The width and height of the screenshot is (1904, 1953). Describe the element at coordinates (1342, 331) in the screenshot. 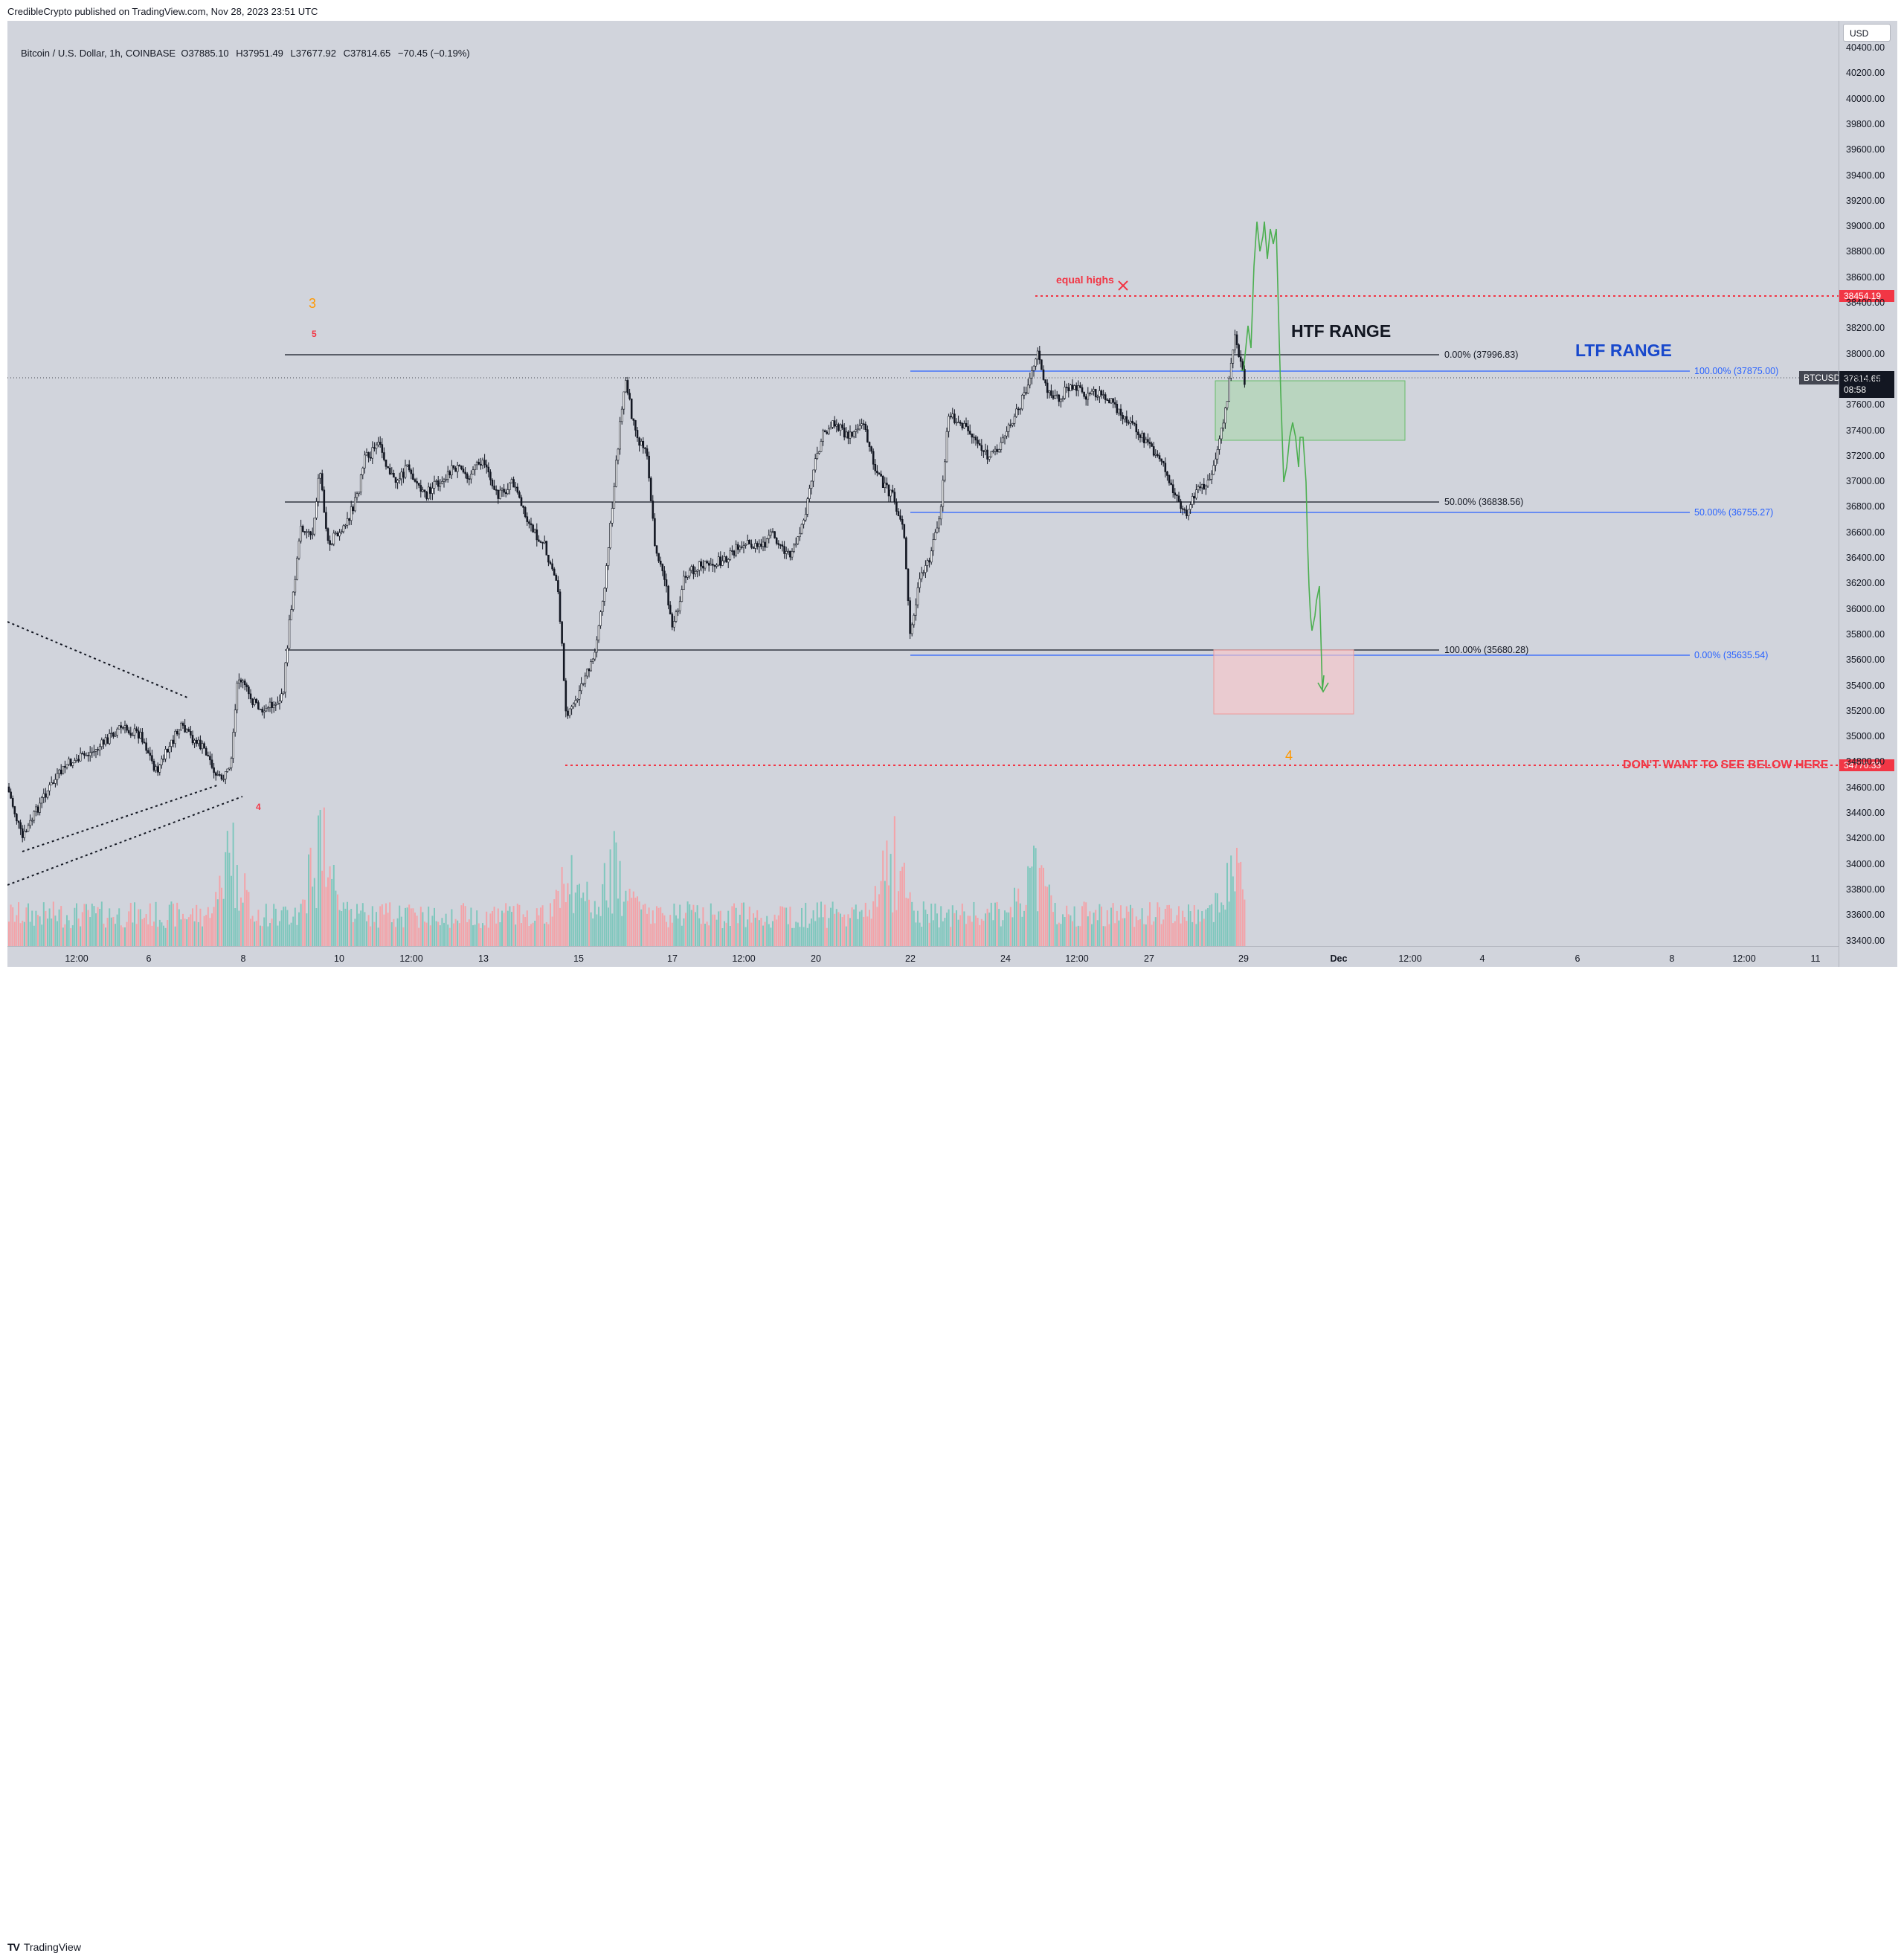

I see `htf-range-label: HTF RANGE` at that location.